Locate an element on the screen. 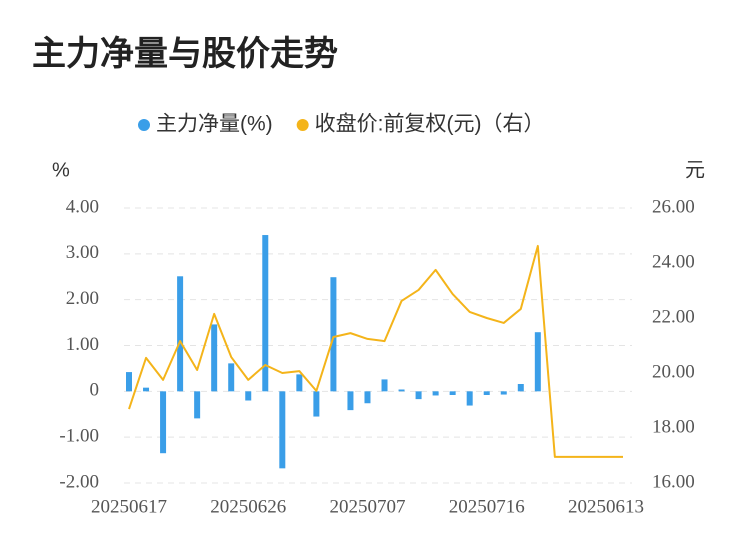 This screenshot has height=558, width=750. x-tick-label: 20250613 is located at coordinates (606, 506).